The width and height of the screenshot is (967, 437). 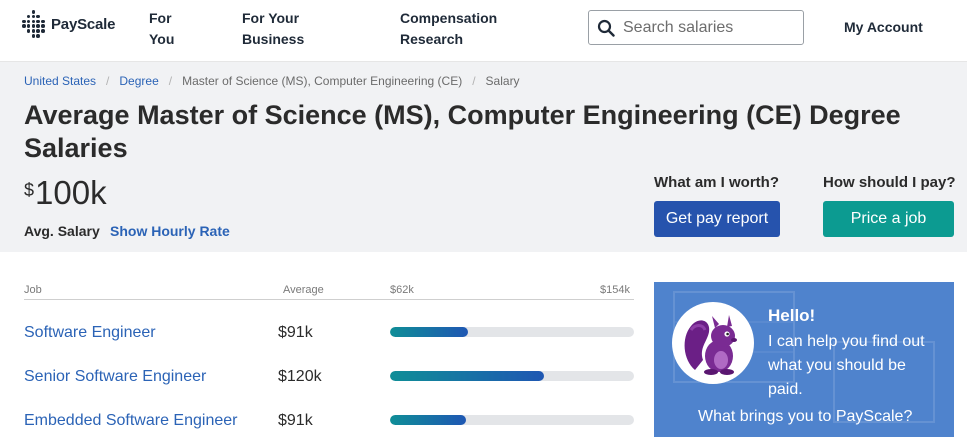 I want to click on payscale-logo: PayScale, so click(x=68, y=24).